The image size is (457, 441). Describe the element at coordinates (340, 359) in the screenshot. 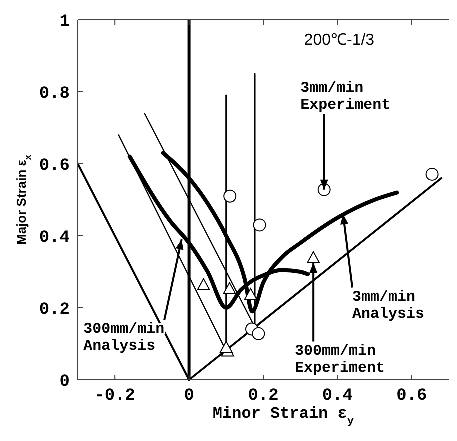

I see `annotation: 300mm/min Experiment` at that location.